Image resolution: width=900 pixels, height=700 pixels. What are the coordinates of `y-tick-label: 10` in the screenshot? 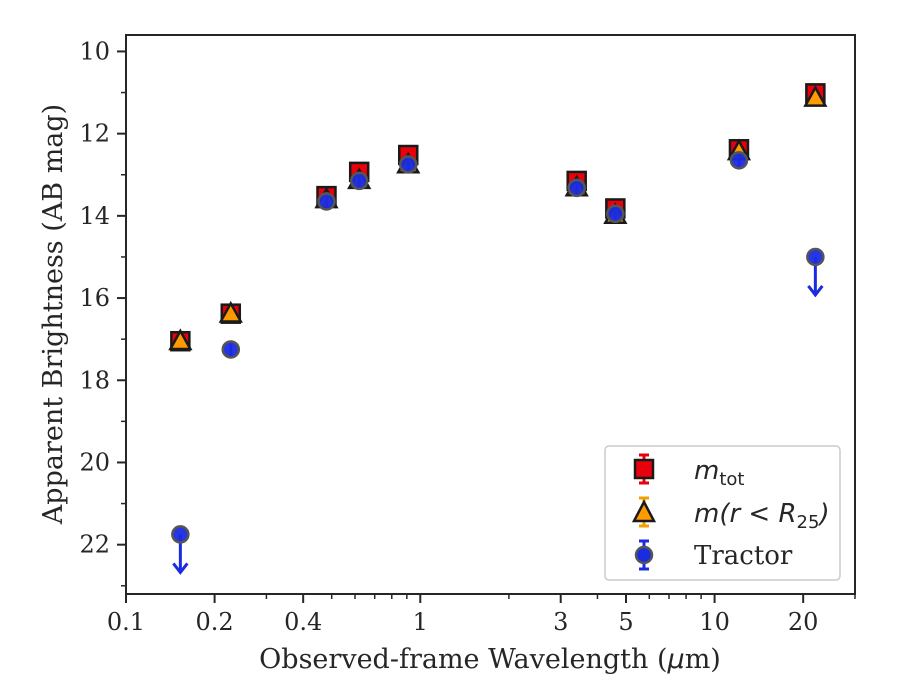 It's located at (94, 51).